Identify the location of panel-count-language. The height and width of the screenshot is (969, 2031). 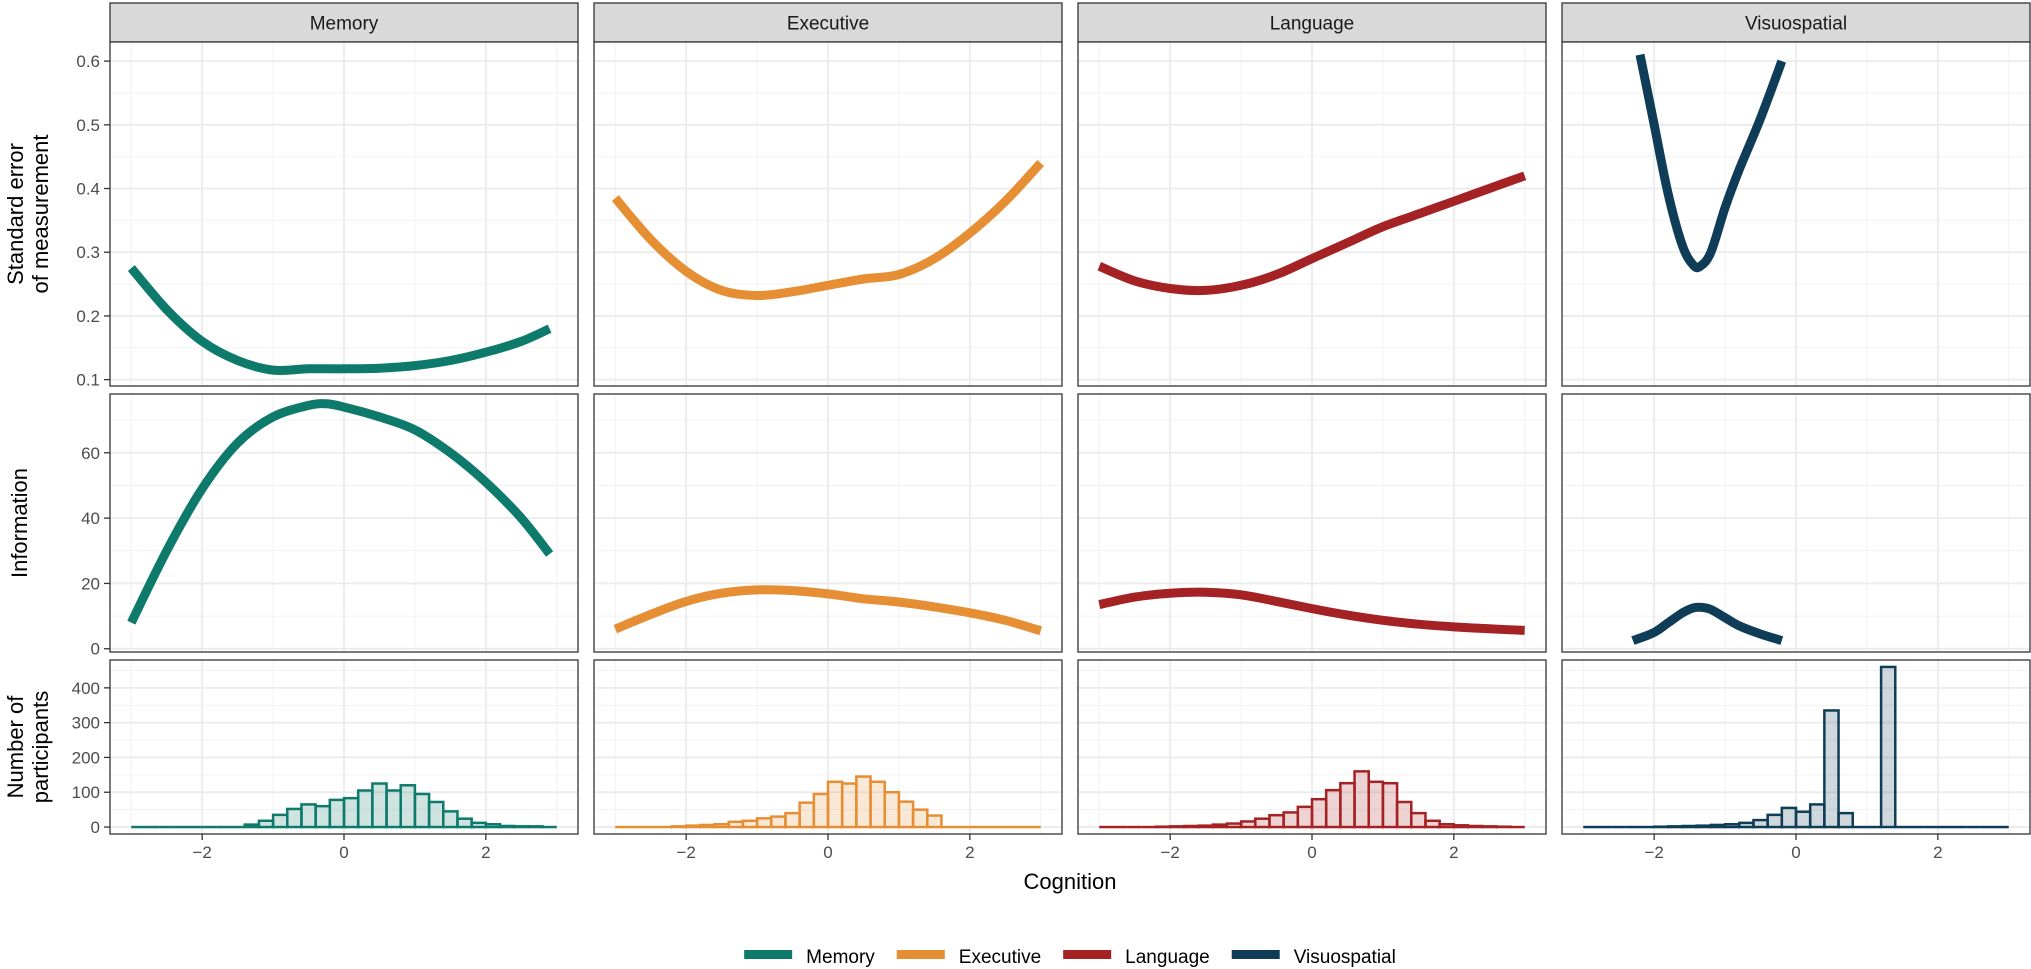
(1312, 747).